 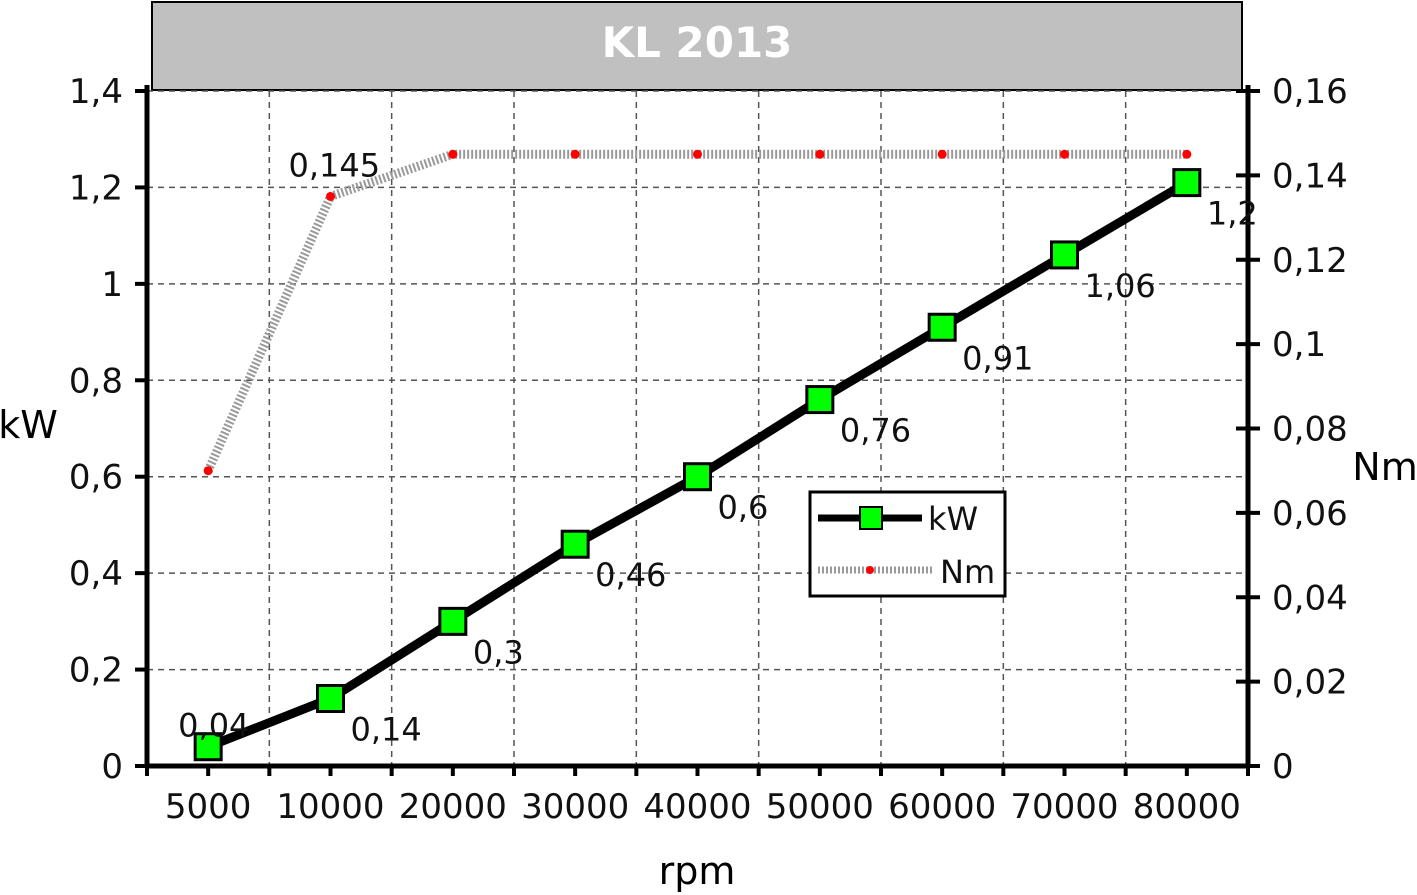 What do you see at coordinates (630, 575) in the screenshot?
I see `data-label-kw: 0,46` at bounding box center [630, 575].